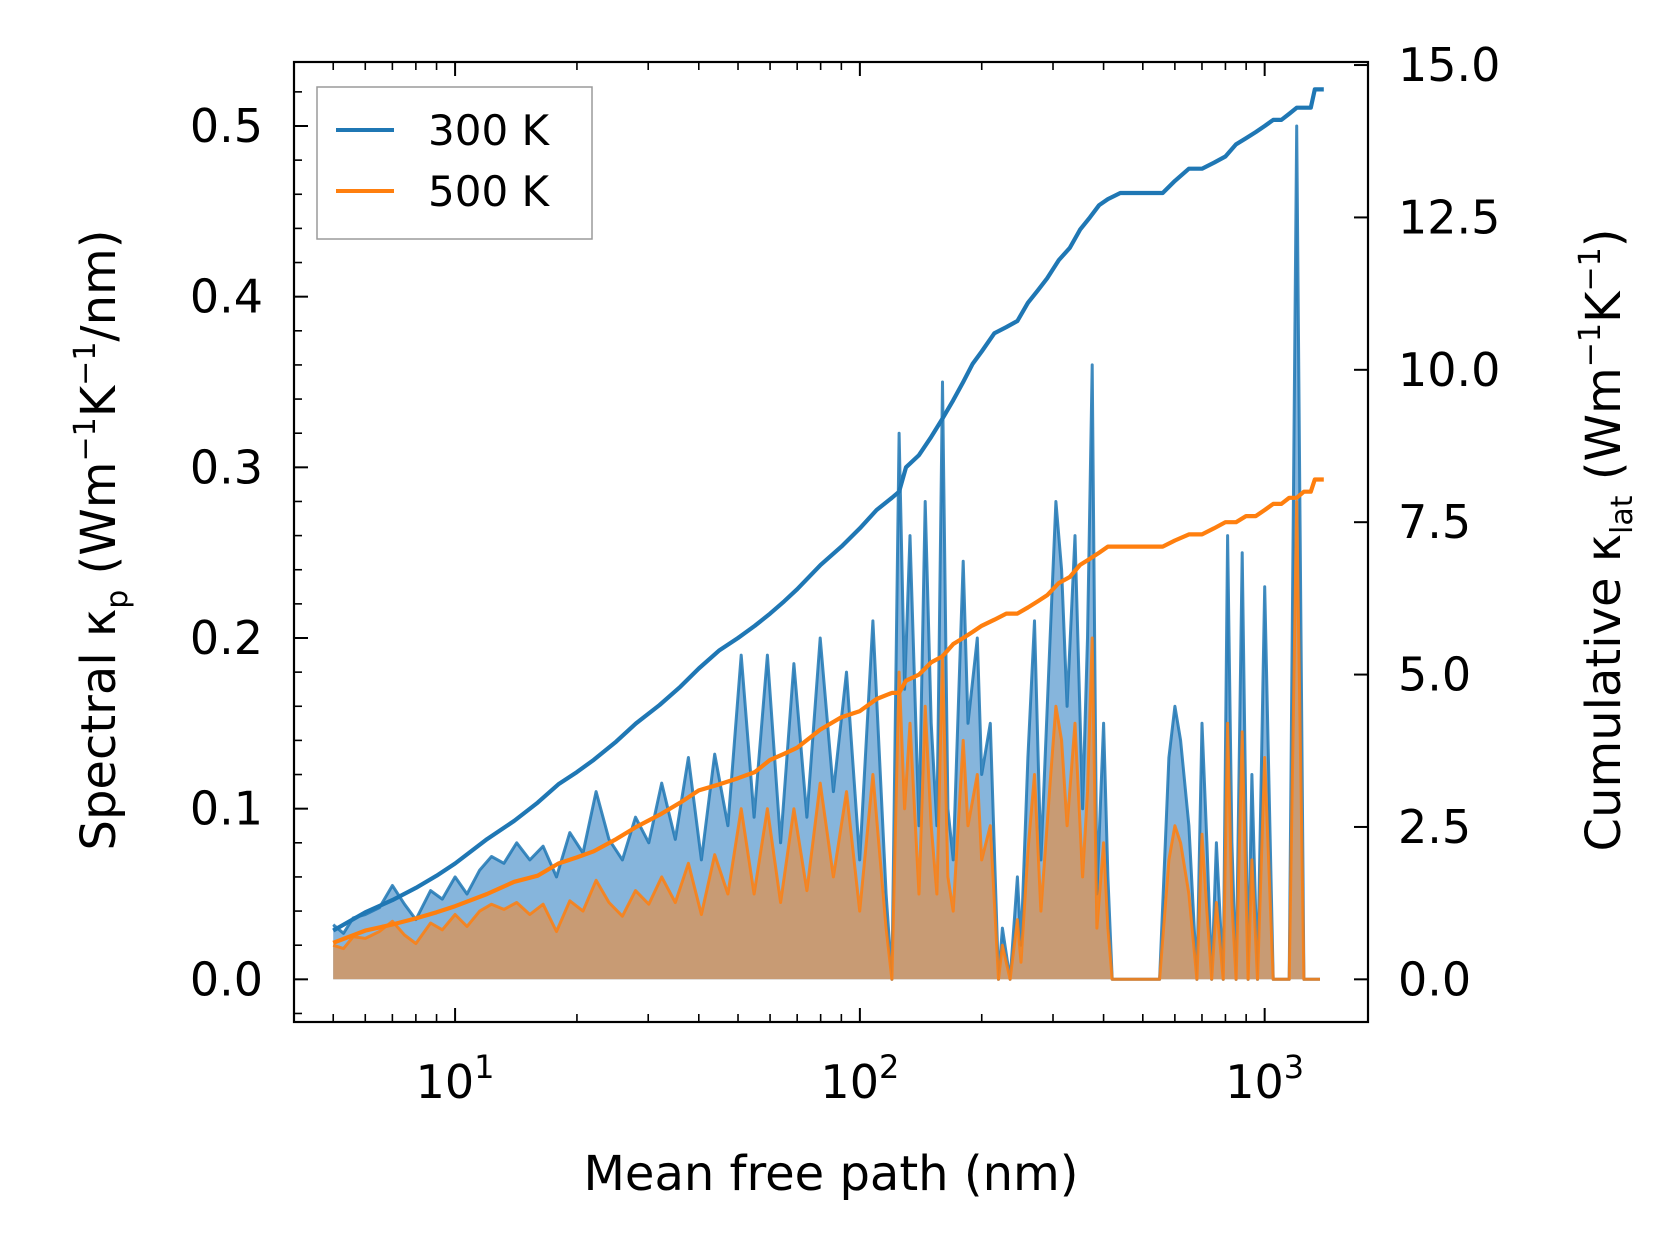  What do you see at coordinates (1264, 1078) in the screenshot?
I see `x-tick-label: 10³` at bounding box center [1264, 1078].